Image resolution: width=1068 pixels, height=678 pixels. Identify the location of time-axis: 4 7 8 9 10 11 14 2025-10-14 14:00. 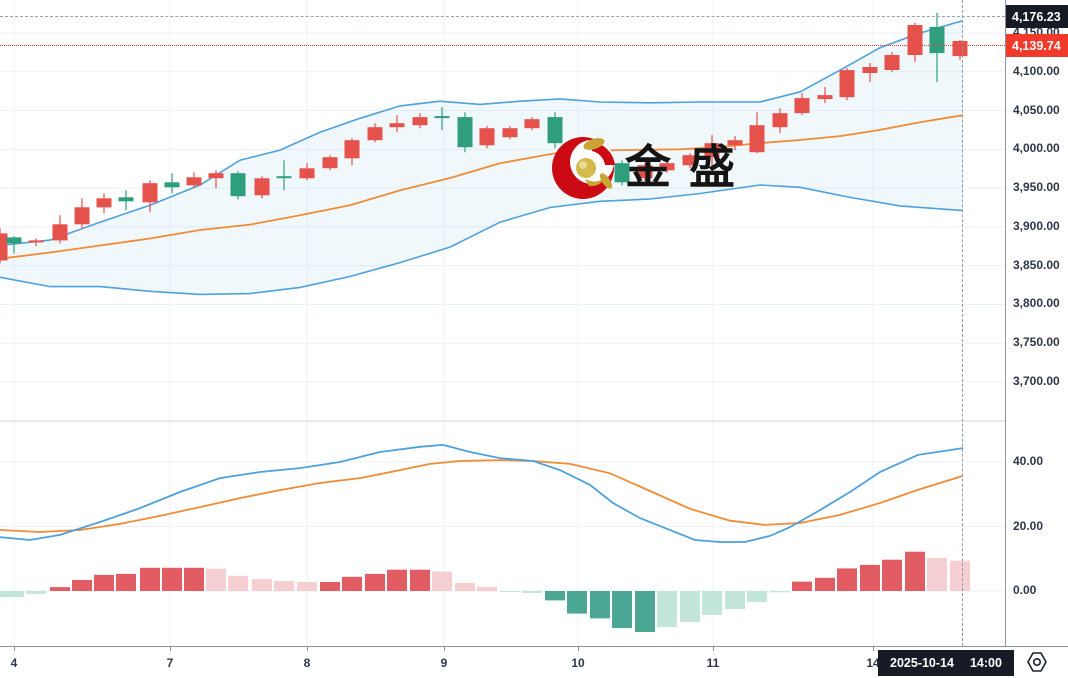
(534, 662).